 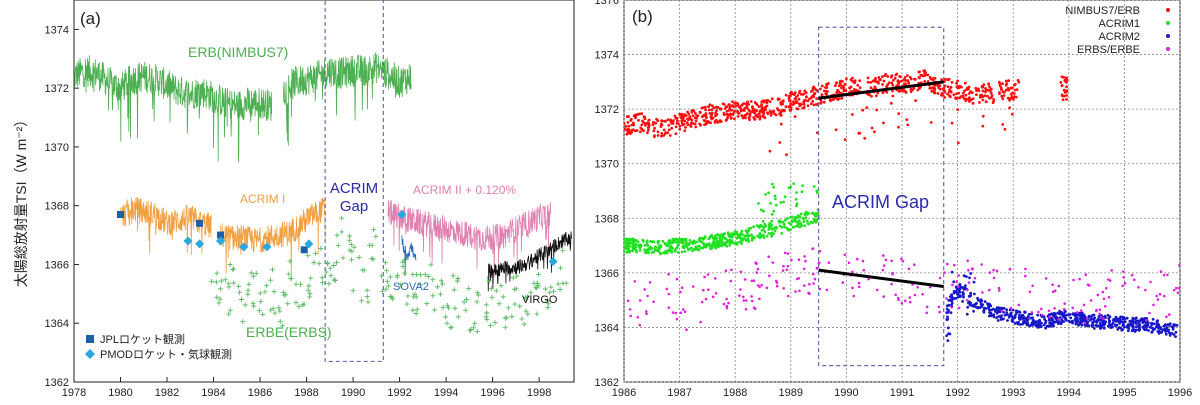 What do you see at coordinates (902, 393) in the screenshot?
I see `x-tick-label: 1991` at bounding box center [902, 393].